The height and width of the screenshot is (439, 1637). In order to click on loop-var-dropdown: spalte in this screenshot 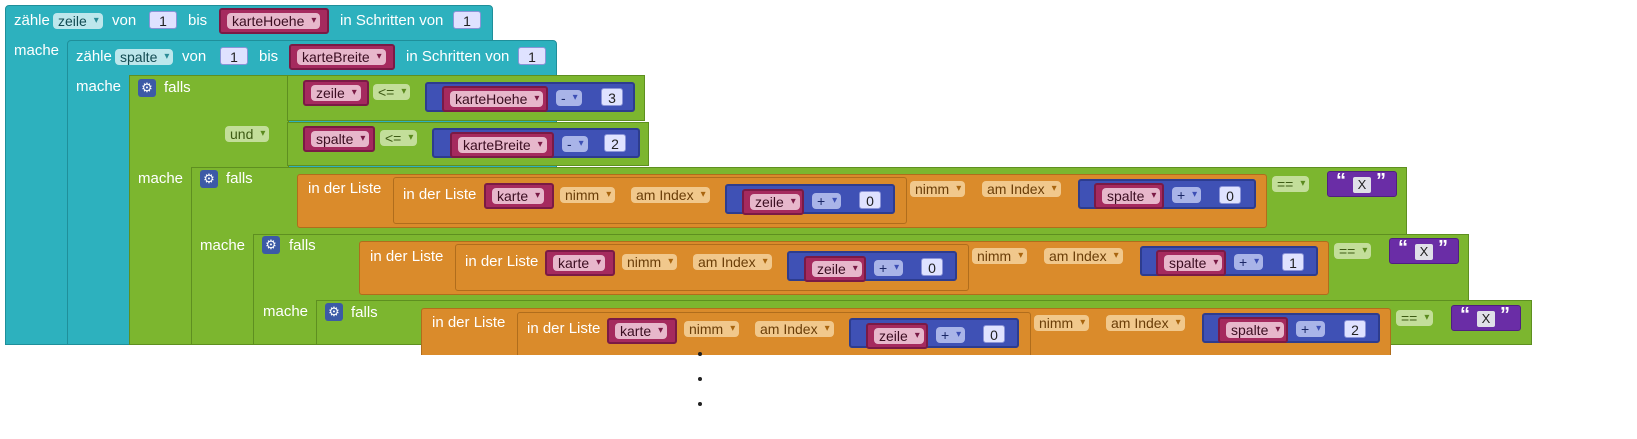, I will do `click(144, 57)`.